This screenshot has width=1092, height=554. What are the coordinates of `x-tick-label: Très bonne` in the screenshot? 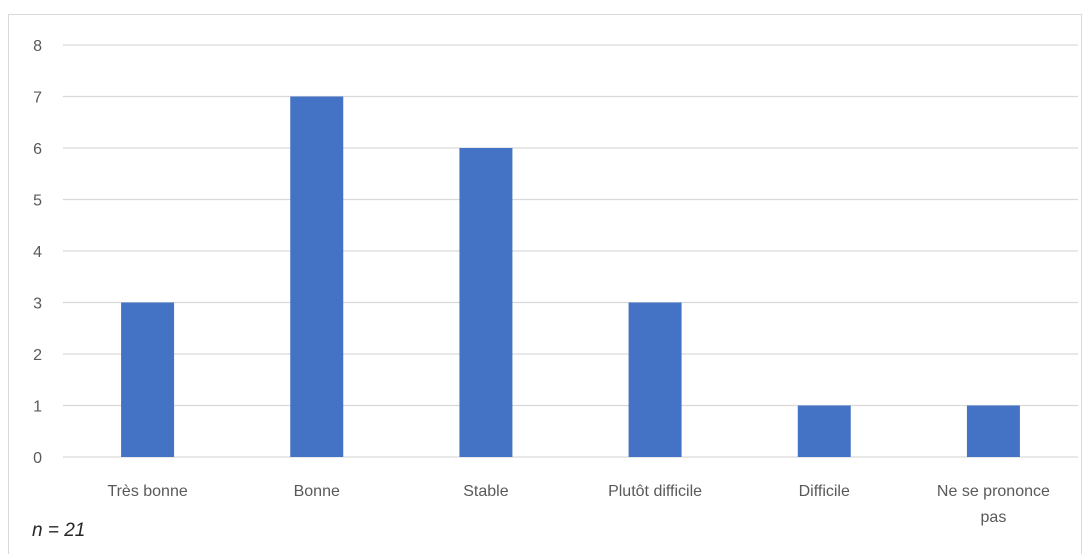 It's located at (147, 491).